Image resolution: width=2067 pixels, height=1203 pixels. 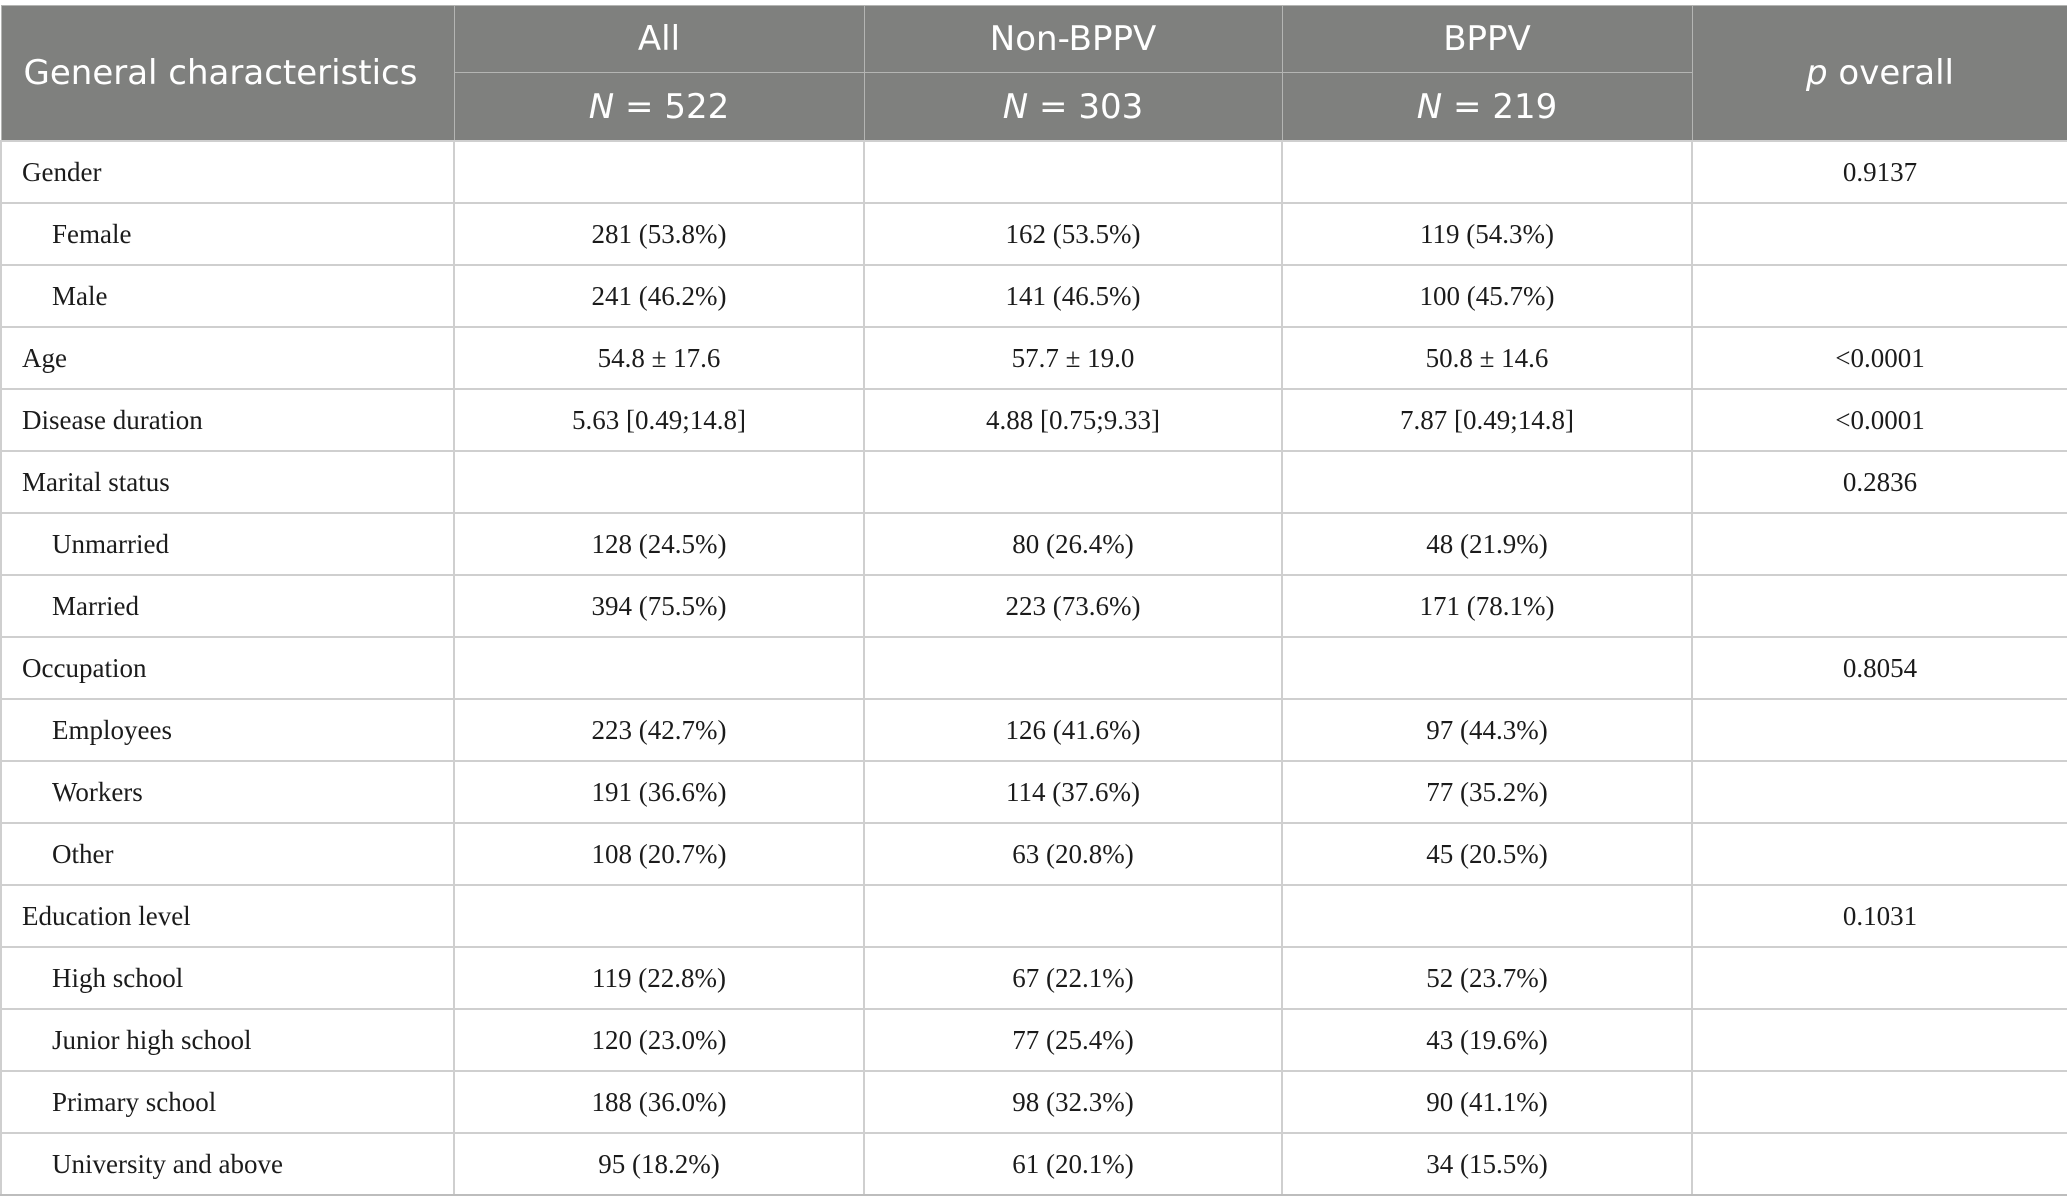 I want to click on cell-bppv: 171 (78.1%), so click(x=1487, y=606).